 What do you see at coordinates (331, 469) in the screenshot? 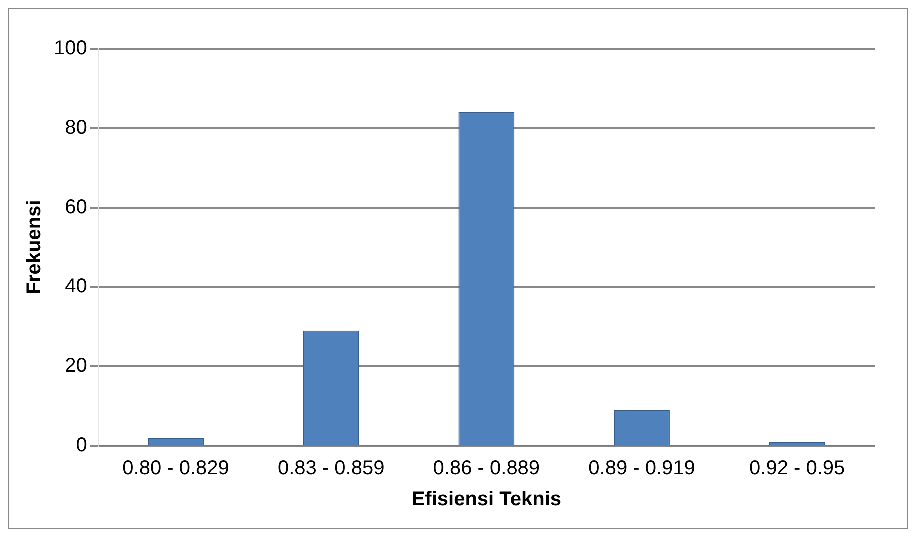
I see `x-tick-label: 0.83 - 0.859` at bounding box center [331, 469].